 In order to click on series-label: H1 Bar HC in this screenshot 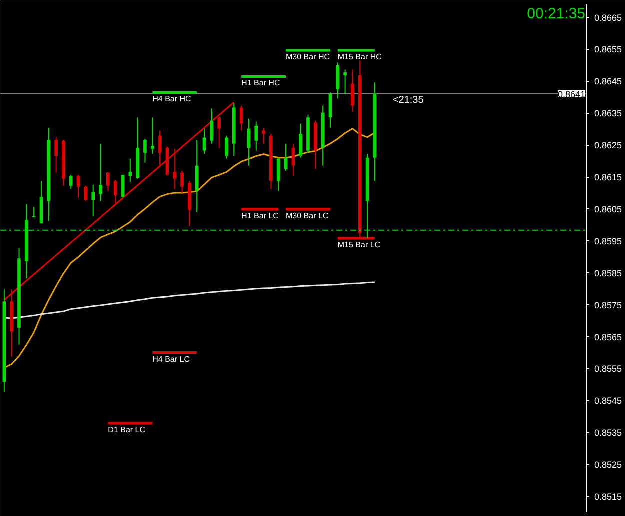, I will do `click(261, 83)`.